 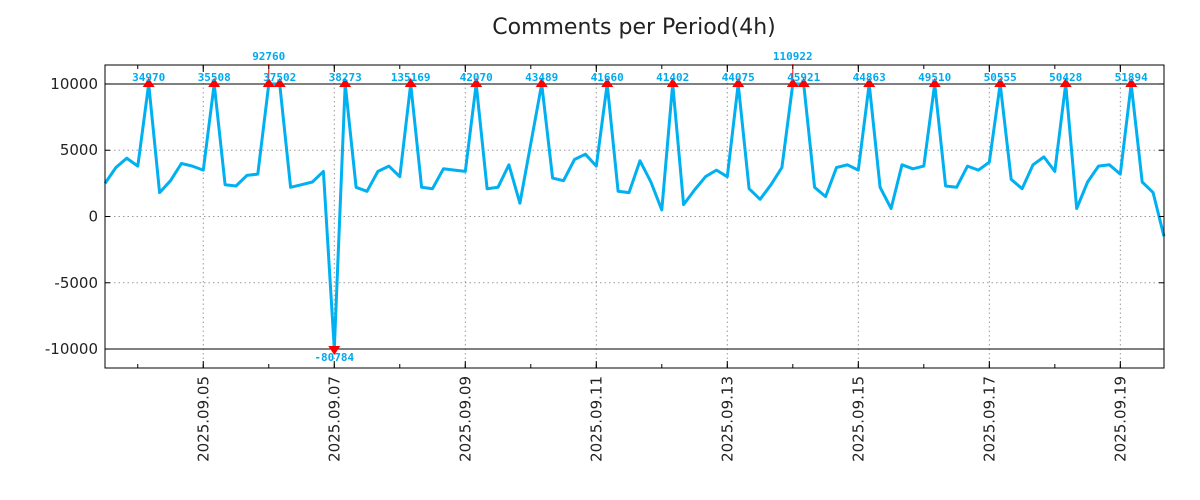 What do you see at coordinates (858, 419) in the screenshot?
I see `x-tick-label: 2025.09.15` at bounding box center [858, 419].